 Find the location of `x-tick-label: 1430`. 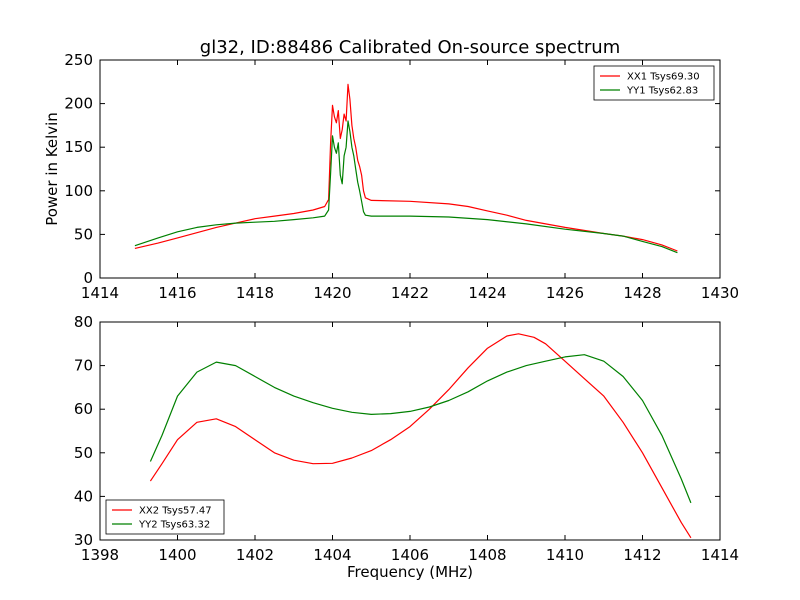

x-tick-label: 1430 is located at coordinates (720, 293).